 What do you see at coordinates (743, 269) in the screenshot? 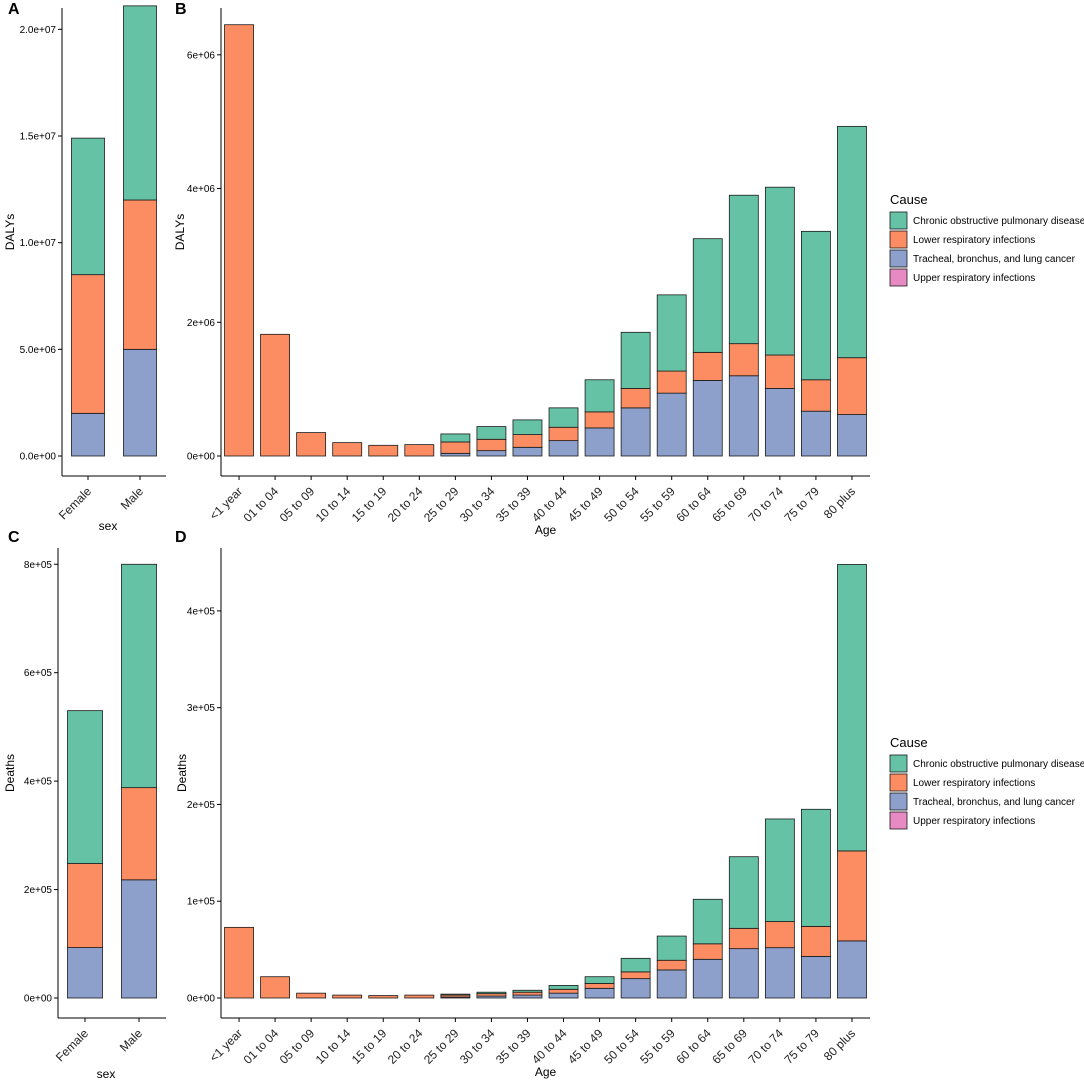
I see `bar-65-to-69-chronic-obstructive-pulmonary-disease` at bounding box center [743, 269].